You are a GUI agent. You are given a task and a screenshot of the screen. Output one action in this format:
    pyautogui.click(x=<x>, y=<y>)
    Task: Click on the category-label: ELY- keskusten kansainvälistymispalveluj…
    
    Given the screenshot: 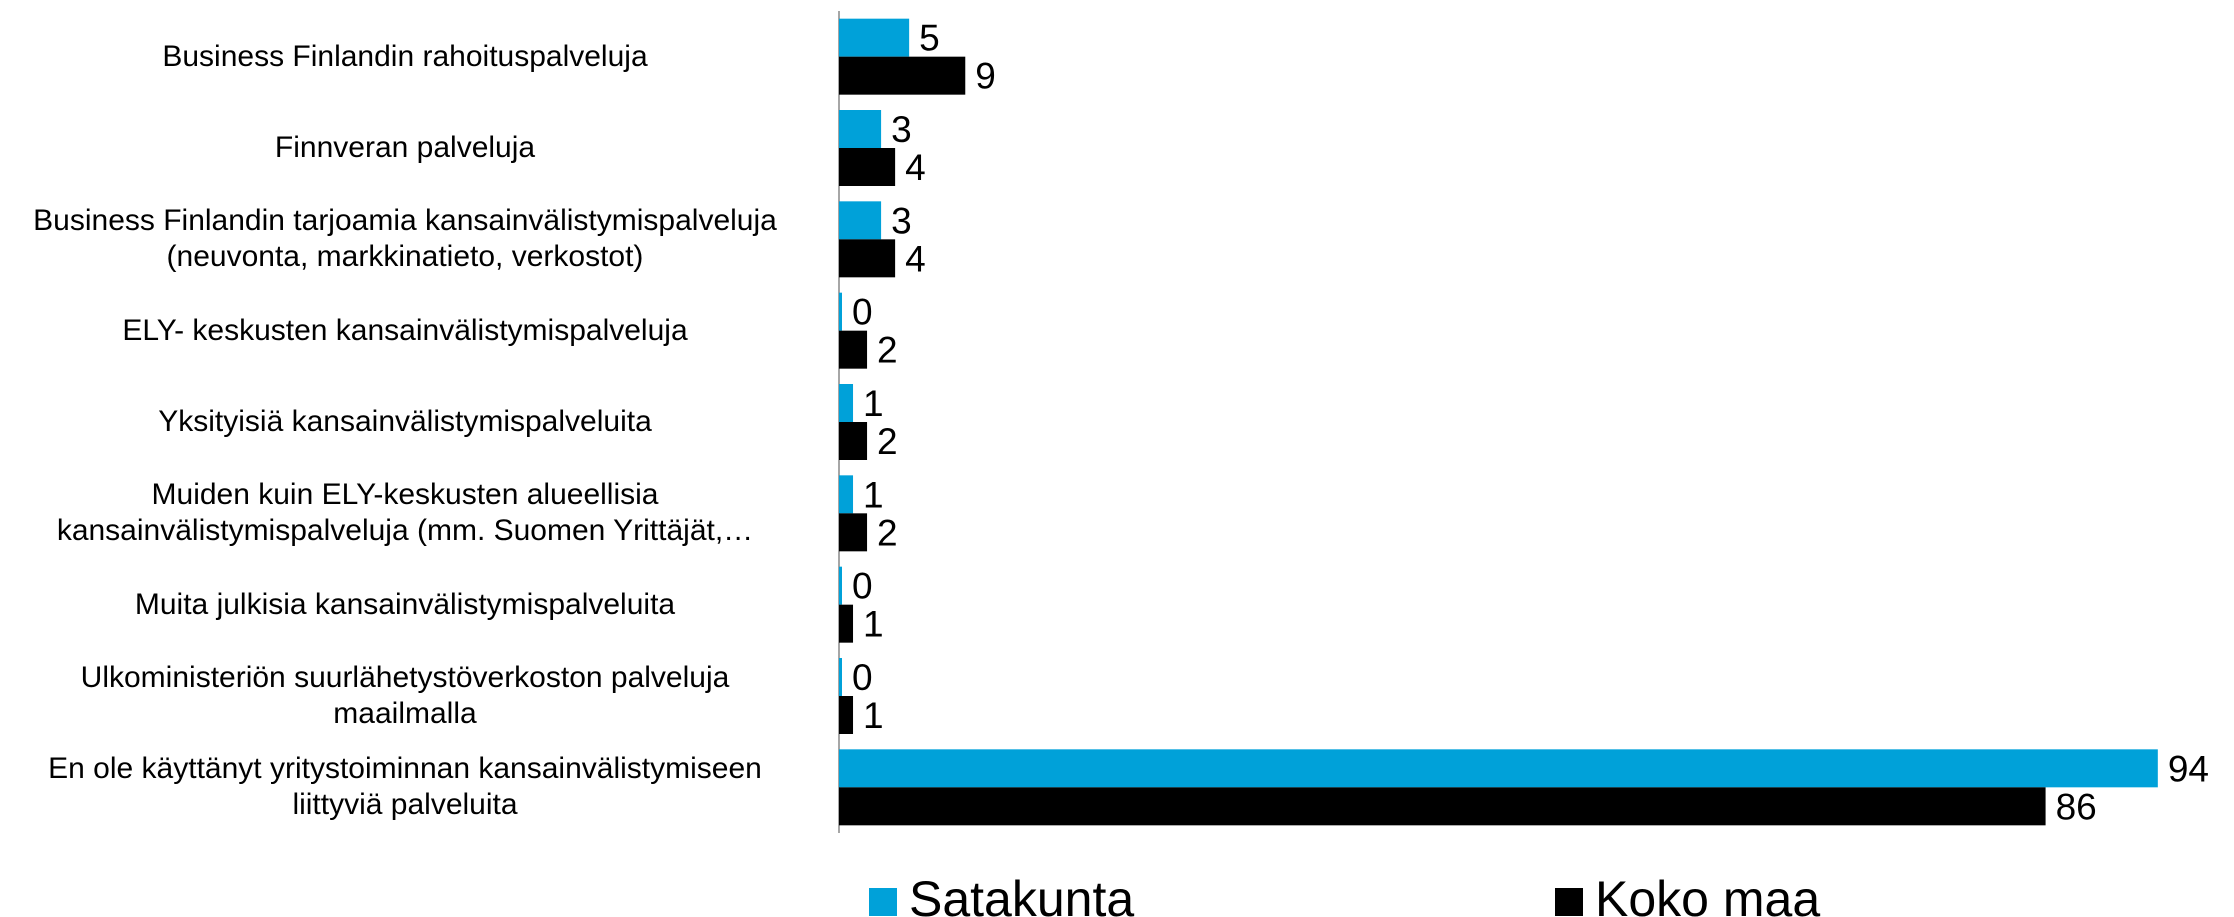 What is the action you would take?
    pyautogui.click(x=405, y=330)
    